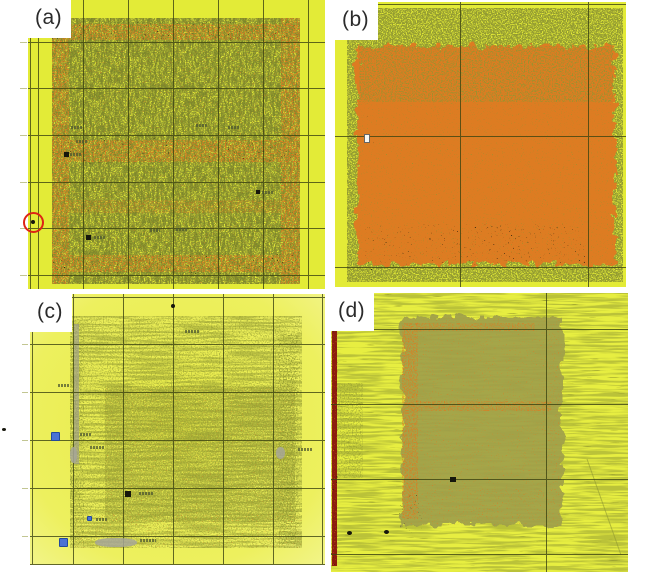 The image size is (650, 577). What do you see at coordinates (51, 313) in the screenshot?
I see `panel-c-label: (c)` at bounding box center [51, 313].